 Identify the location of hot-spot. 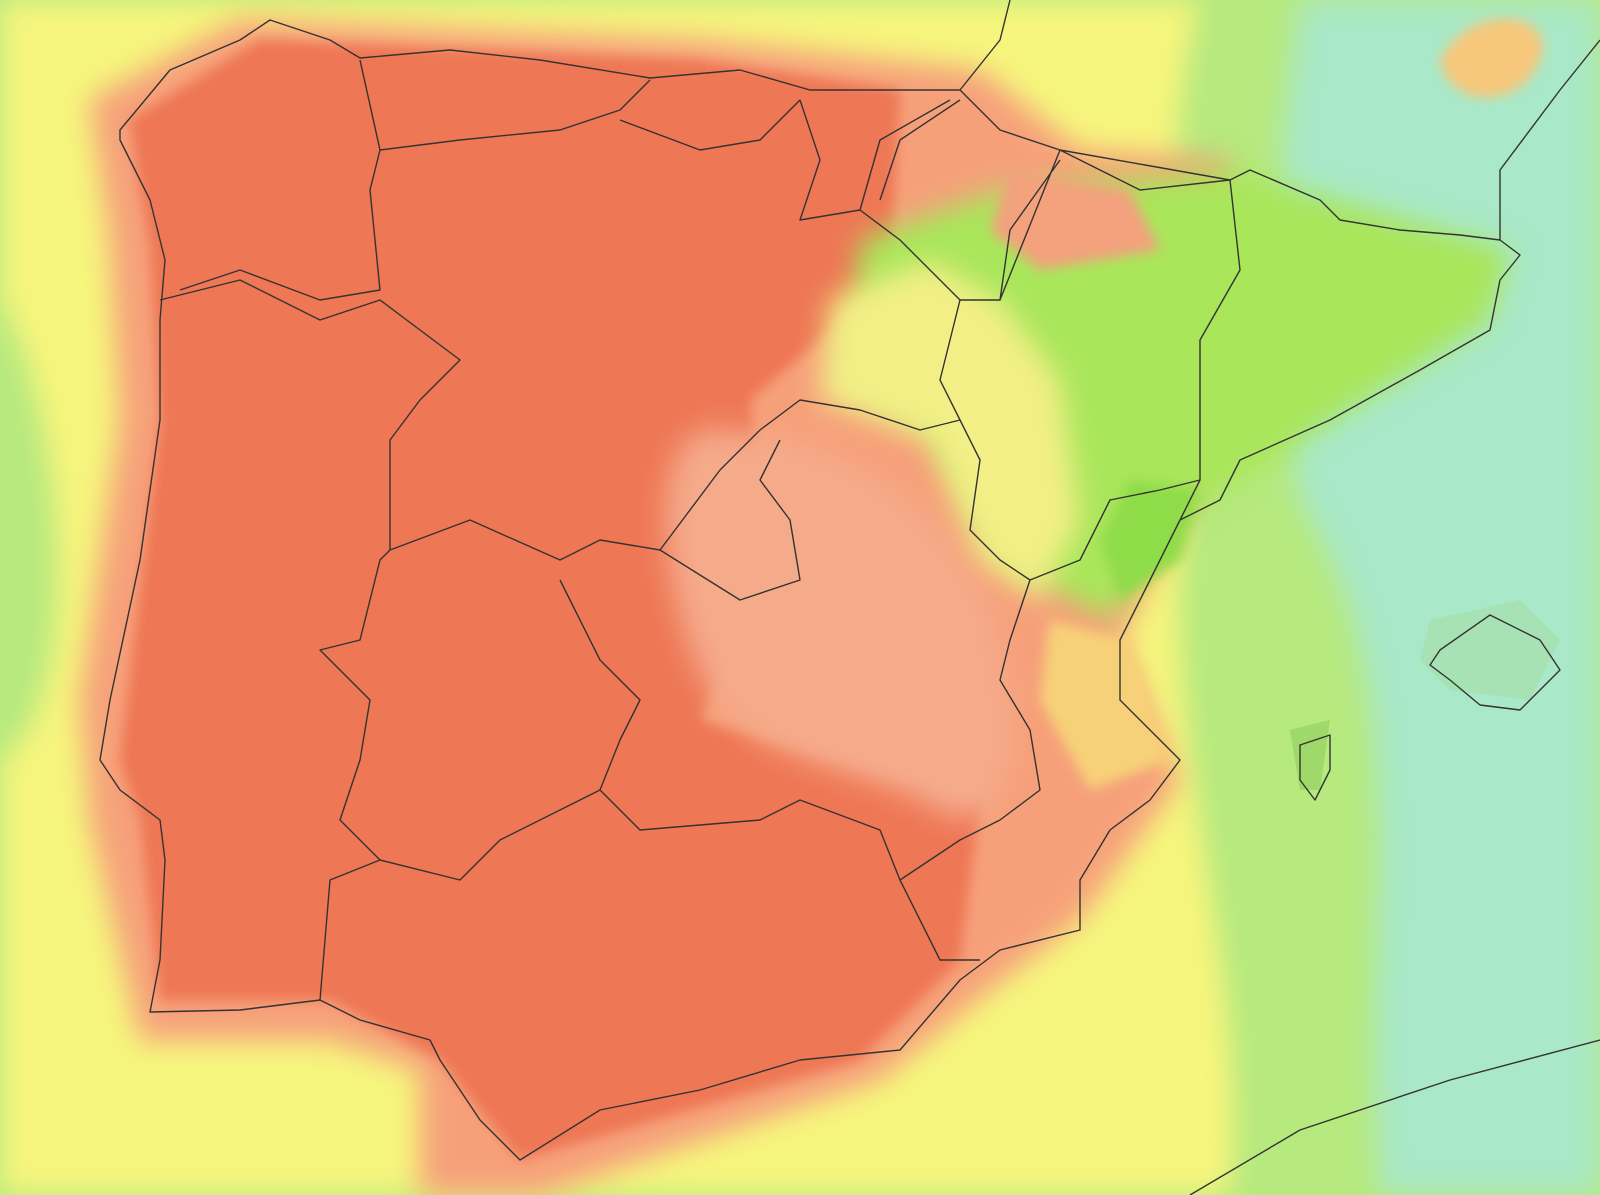
(1075, 220).